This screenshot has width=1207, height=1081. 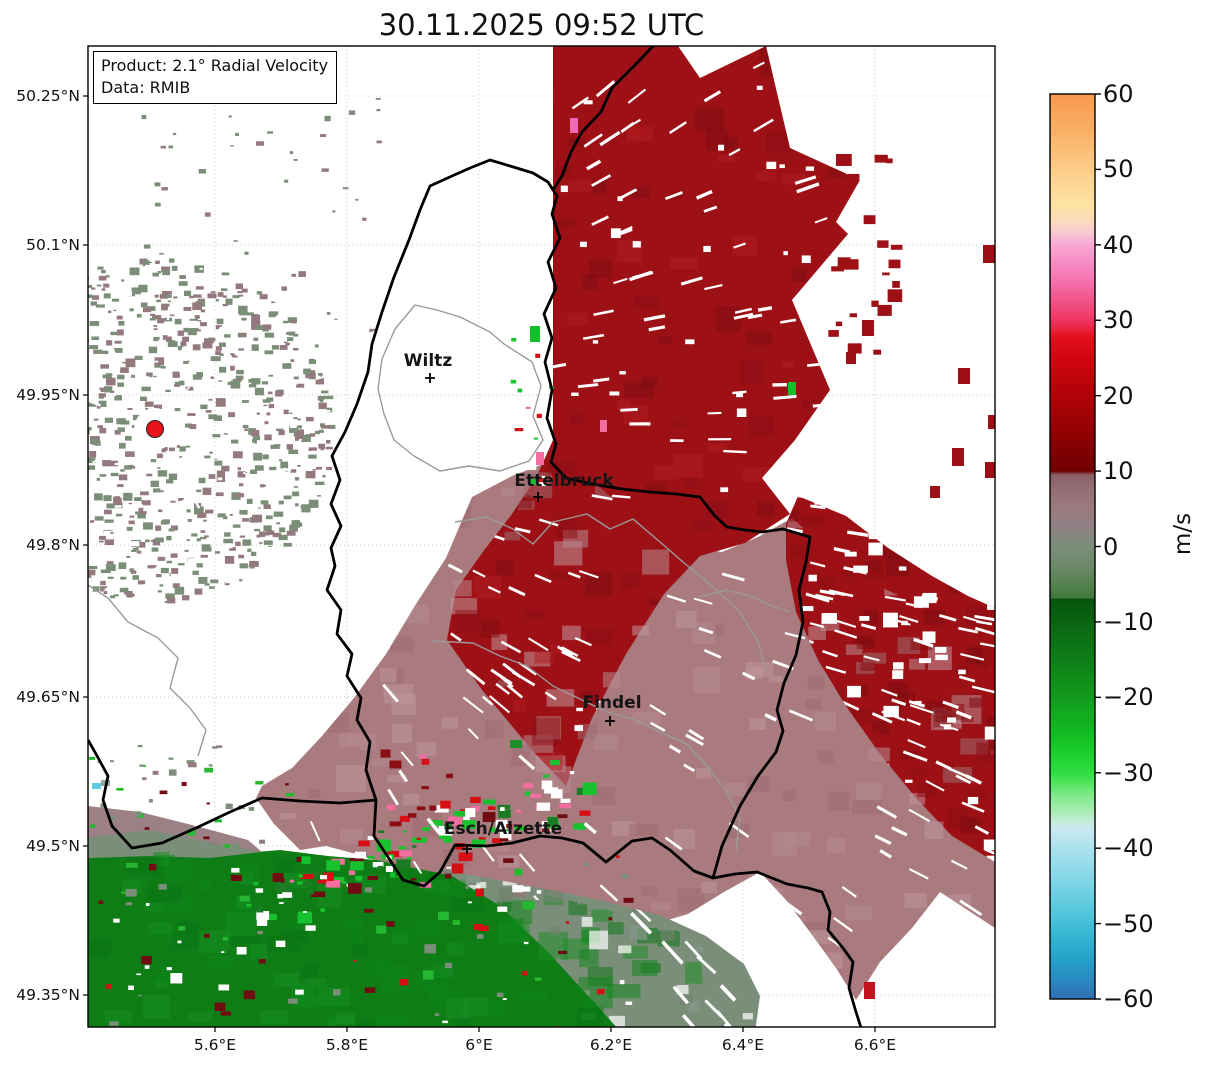 I want to click on canton-mid, so click(x=610, y=593).